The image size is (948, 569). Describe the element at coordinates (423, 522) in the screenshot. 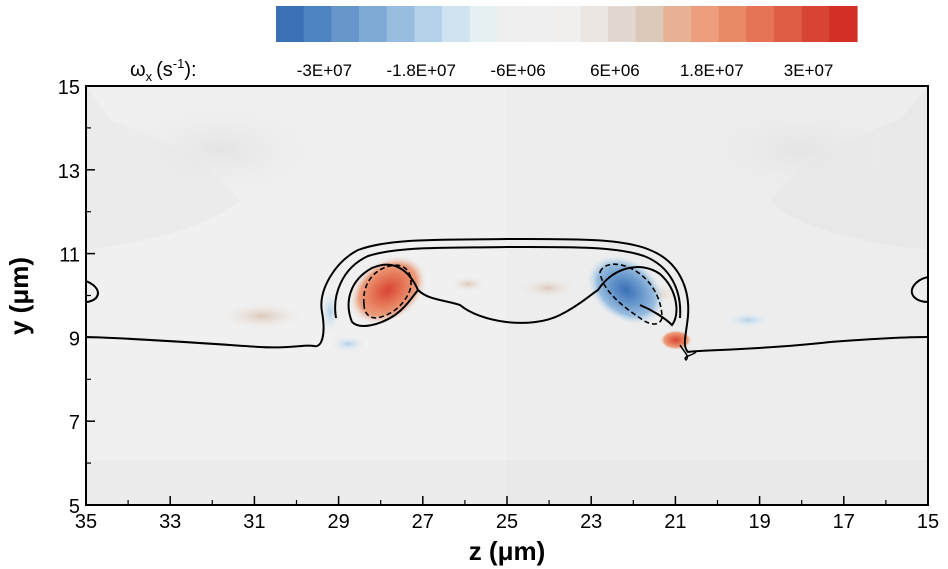

I see `x-tick-label: 27` at that location.